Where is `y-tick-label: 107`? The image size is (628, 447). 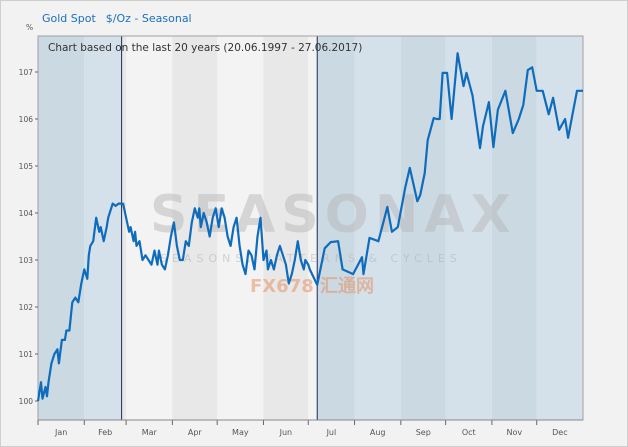
y-tick-label: 107 is located at coordinates (26, 72).